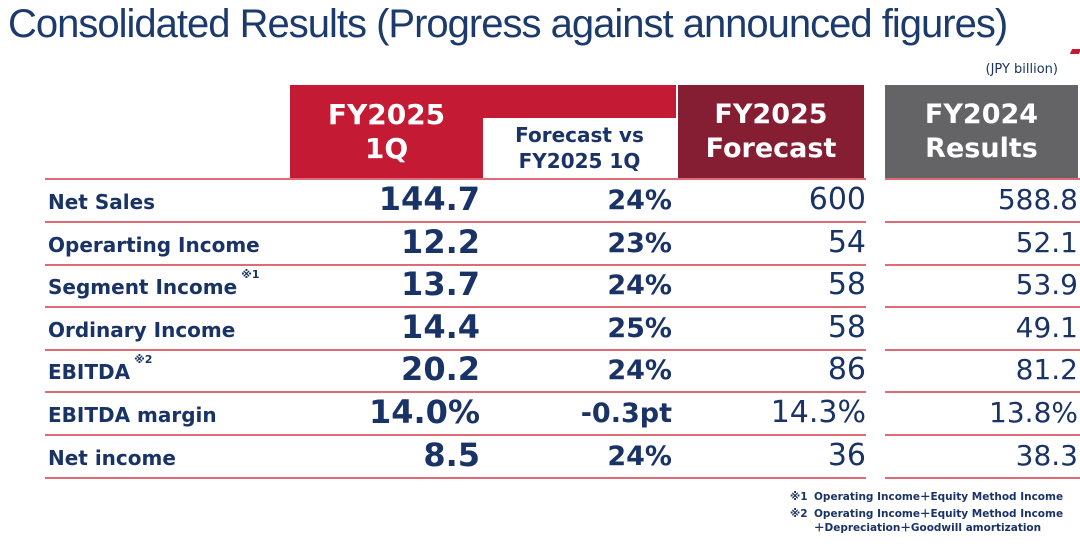 The image size is (1080, 550). Describe the element at coordinates (385, 372) in the screenshot. I see `cell-fy2025-1q: 20.2` at that location.